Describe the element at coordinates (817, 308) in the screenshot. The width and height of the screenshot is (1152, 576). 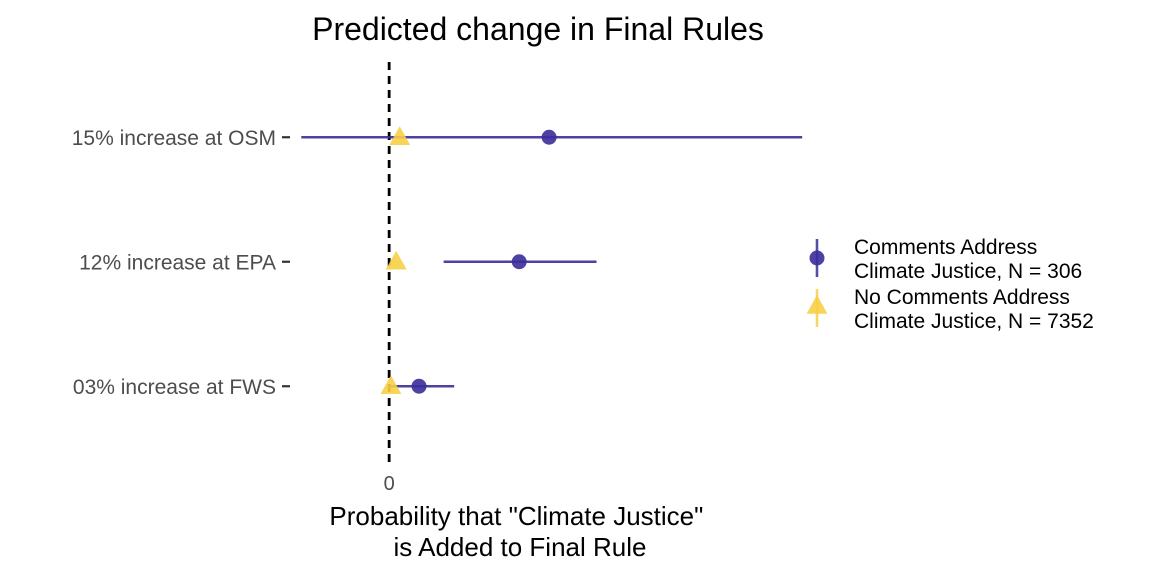
I see `legend-key-no-comments-address` at that location.